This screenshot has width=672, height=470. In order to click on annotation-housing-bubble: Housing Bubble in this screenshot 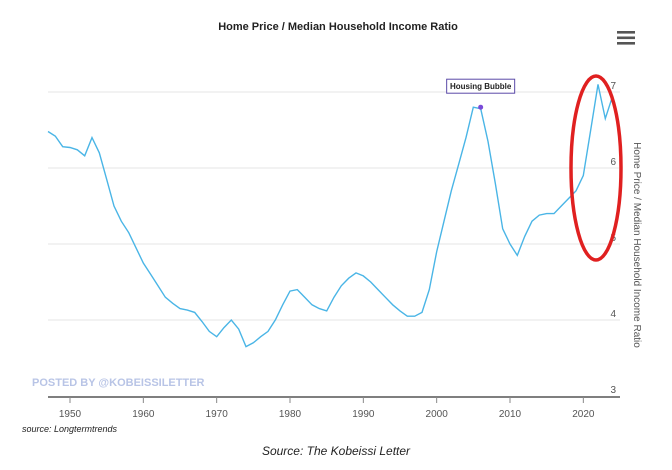, I will do `click(481, 94)`.